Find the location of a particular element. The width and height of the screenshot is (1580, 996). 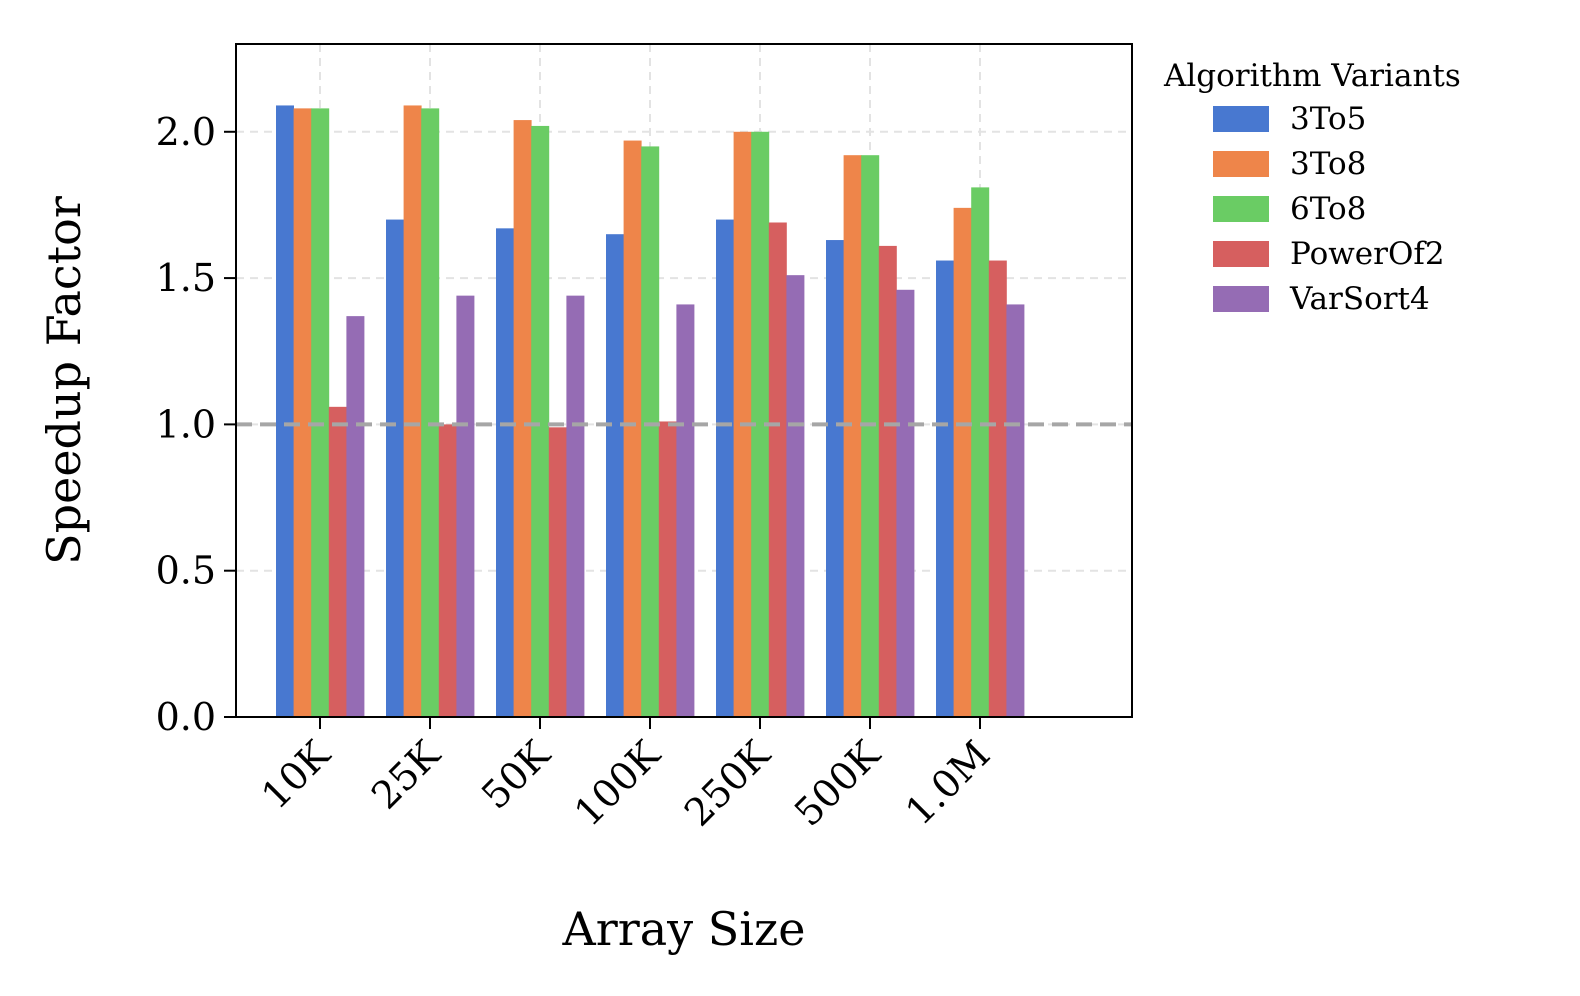

bar-powerof2-25k is located at coordinates (447, 570).